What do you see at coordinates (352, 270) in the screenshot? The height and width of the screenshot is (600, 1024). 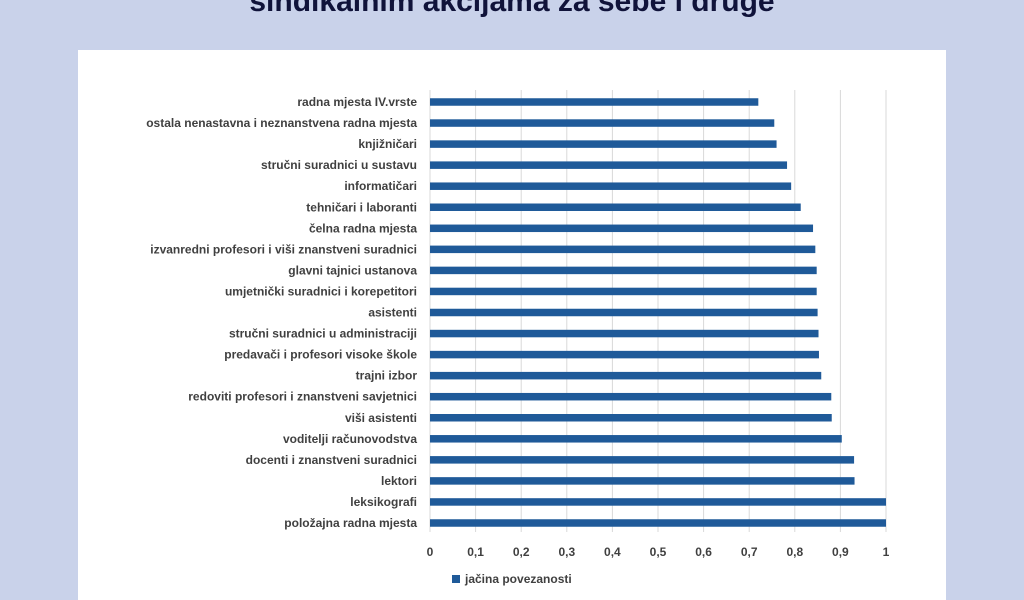 I see `category-label: glavni tajnici ustanova` at bounding box center [352, 270].